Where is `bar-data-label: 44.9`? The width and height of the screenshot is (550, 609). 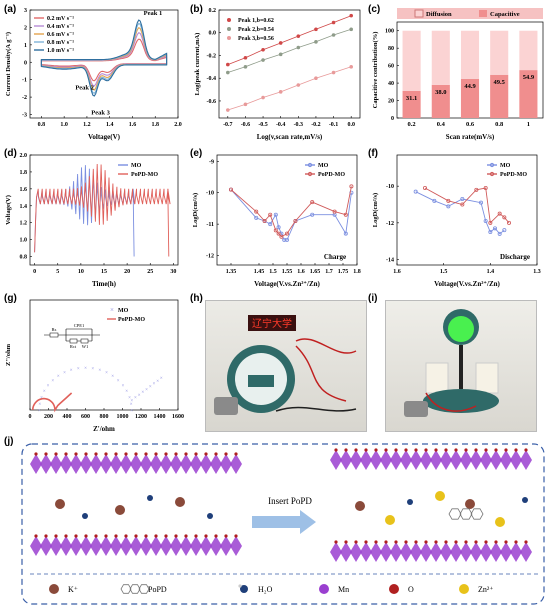
bar-data-label: 44.9 is located at coordinates (470, 86).